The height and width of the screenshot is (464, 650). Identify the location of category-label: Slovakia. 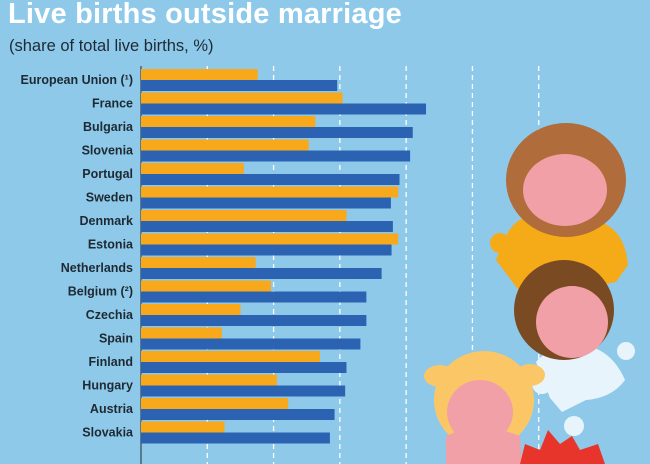
(108, 433).